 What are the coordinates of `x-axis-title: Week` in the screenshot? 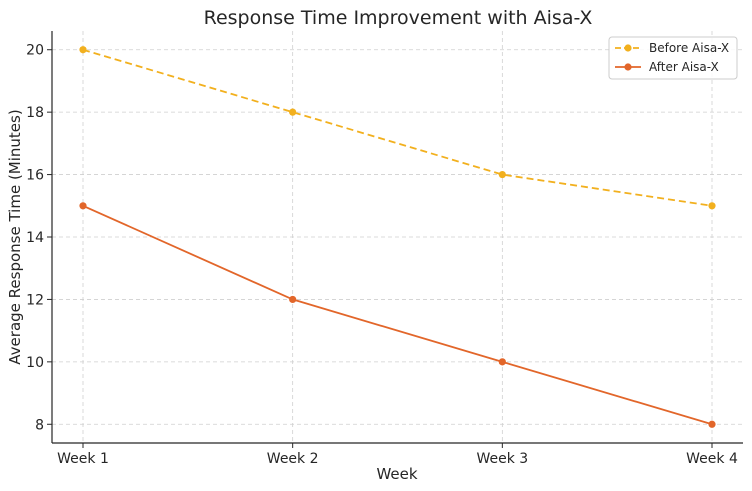 It's located at (396, 474).